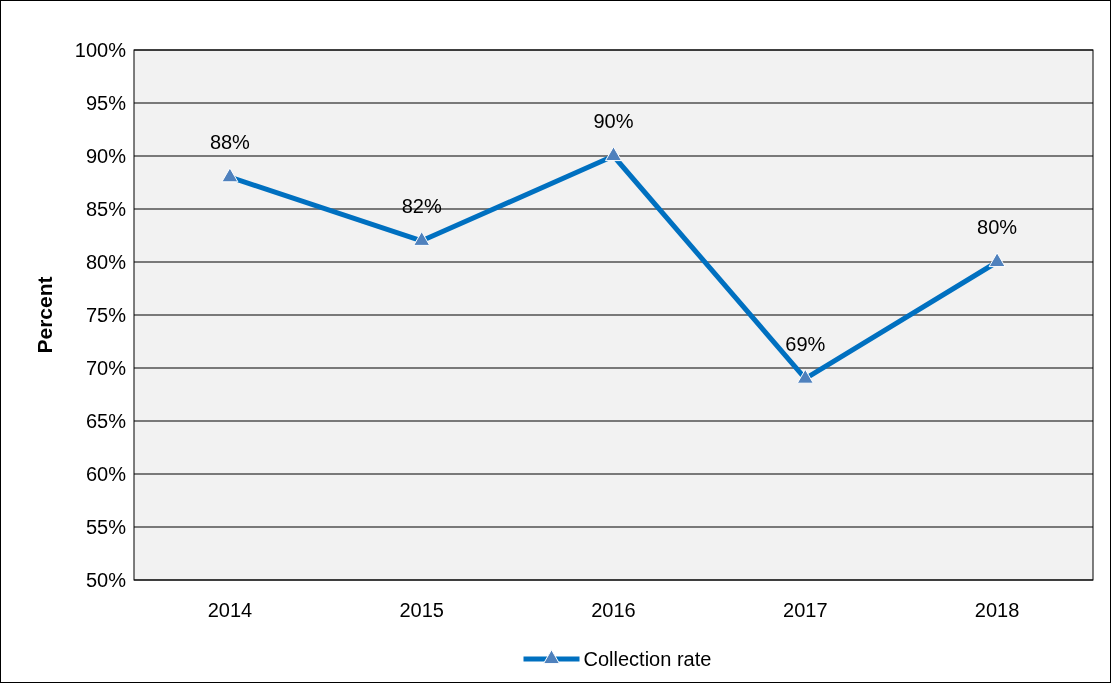  What do you see at coordinates (421, 205) in the screenshot?
I see `data-label: 82%` at bounding box center [421, 205].